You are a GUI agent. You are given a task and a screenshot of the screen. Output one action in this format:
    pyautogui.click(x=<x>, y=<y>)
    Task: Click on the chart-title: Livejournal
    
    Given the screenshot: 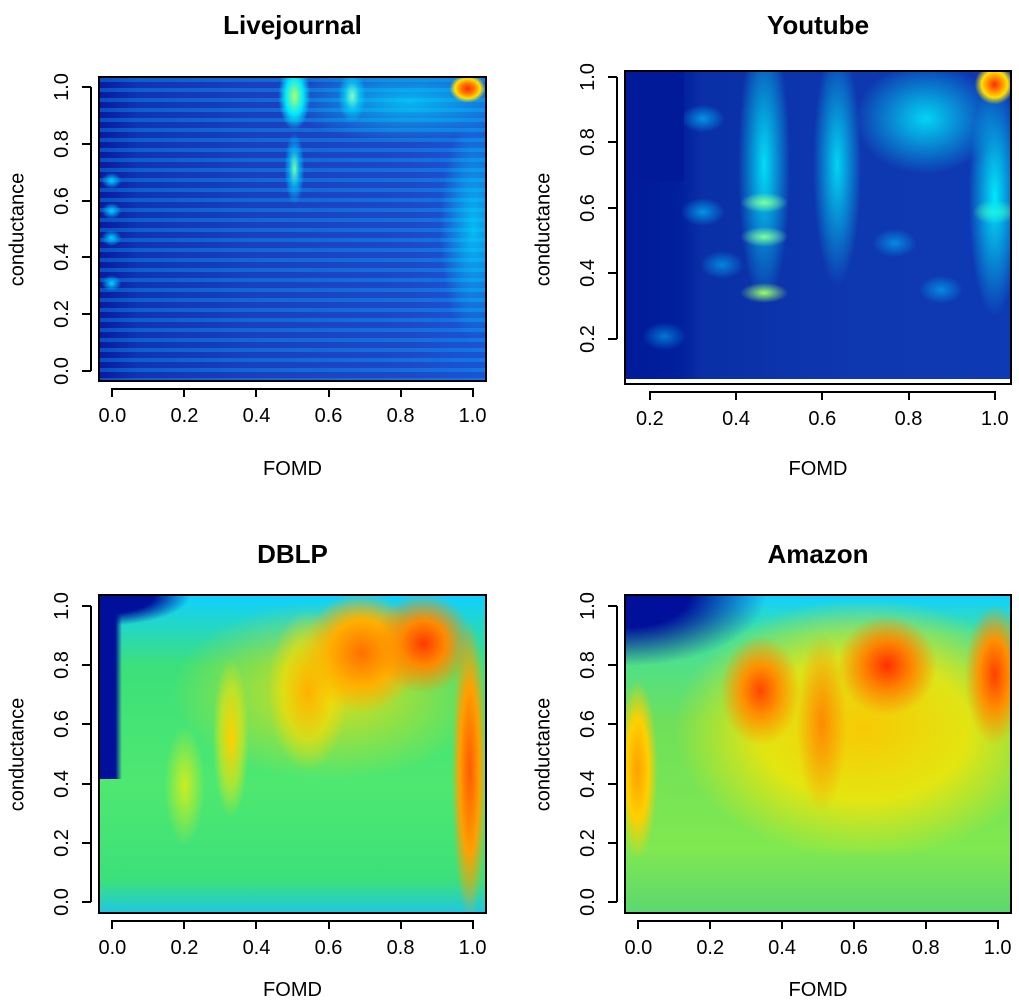 What is the action you would take?
    pyautogui.click(x=292, y=25)
    